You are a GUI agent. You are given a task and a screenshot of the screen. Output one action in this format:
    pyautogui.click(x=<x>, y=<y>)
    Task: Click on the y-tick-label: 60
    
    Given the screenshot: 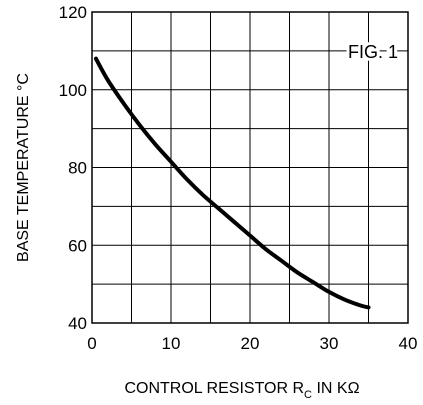 What is the action you would take?
    pyautogui.click(x=77, y=245)
    